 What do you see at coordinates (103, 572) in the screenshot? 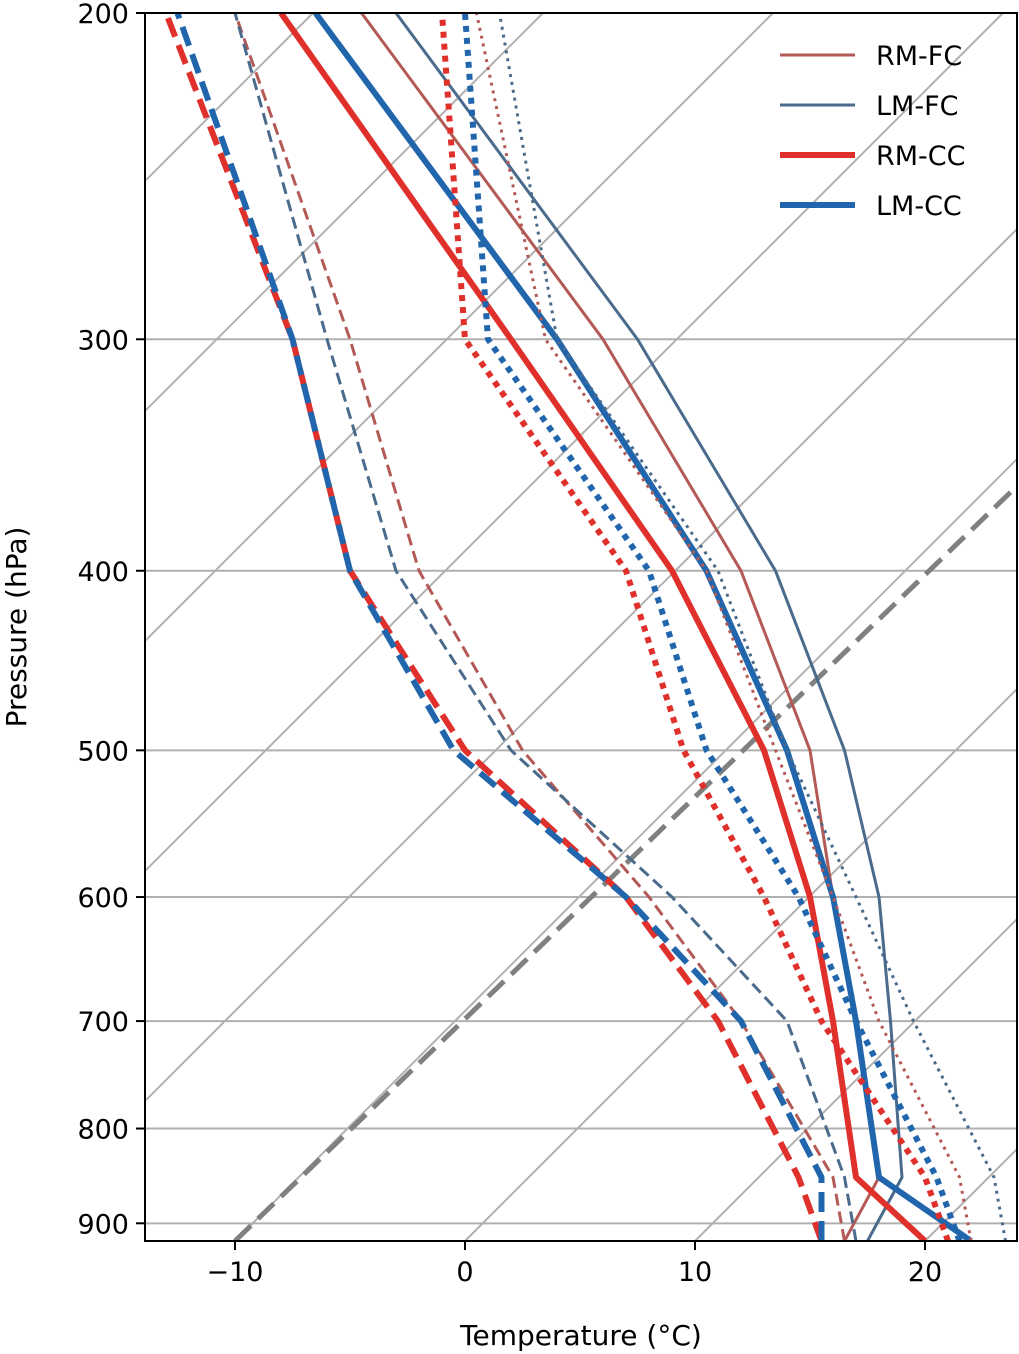
I see `y-tick-label: 400` at bounding box center [103, 572].